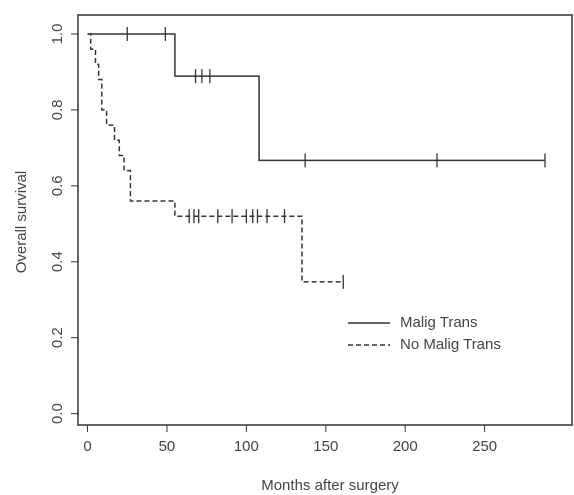  I want to click on x-tick-label: 150, so click(325, 446).